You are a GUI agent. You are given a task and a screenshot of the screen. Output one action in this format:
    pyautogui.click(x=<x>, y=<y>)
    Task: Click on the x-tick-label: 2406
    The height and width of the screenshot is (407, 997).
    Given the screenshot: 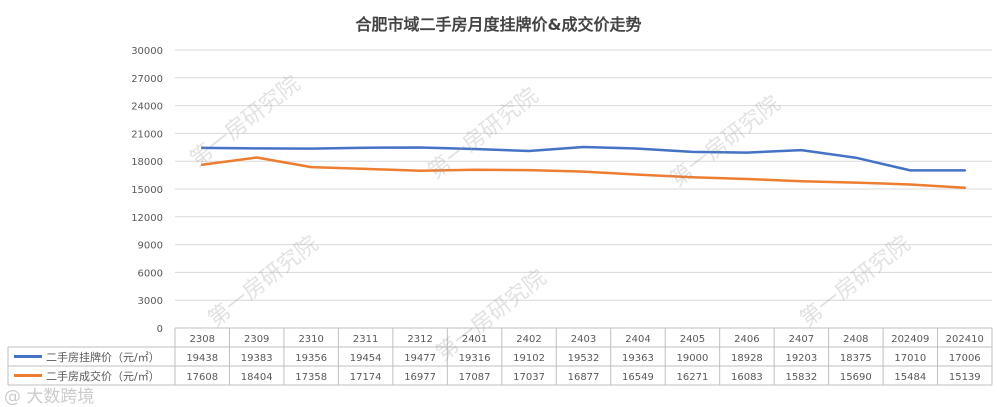 What is the action you would take?
    pyautogui.click(x=746, y=339)
    